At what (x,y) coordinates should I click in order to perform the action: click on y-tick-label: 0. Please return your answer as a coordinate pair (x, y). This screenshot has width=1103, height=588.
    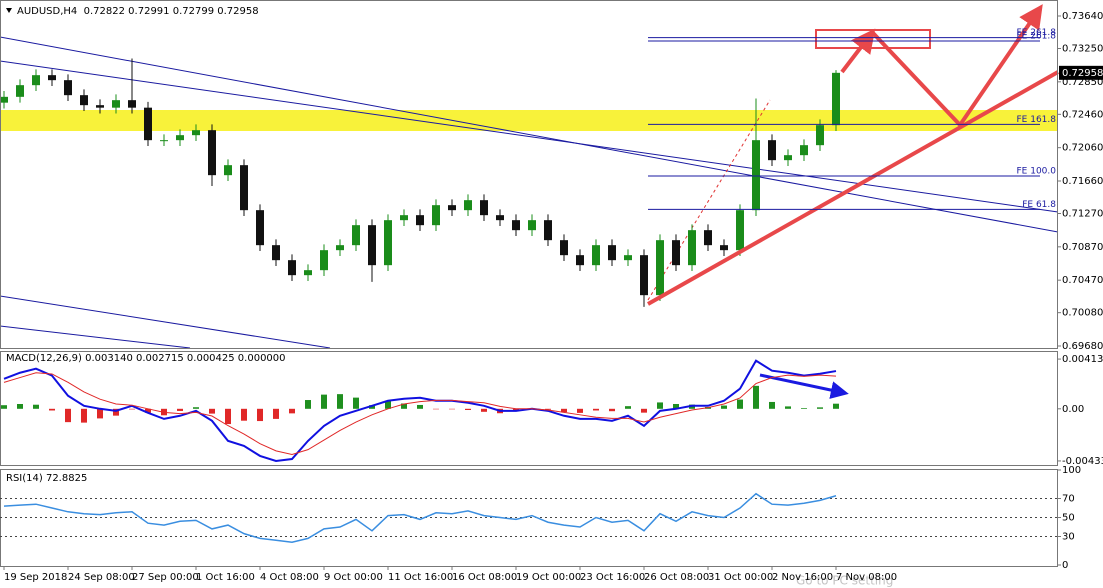
    Looking at the image, I should click on (1065, 565).